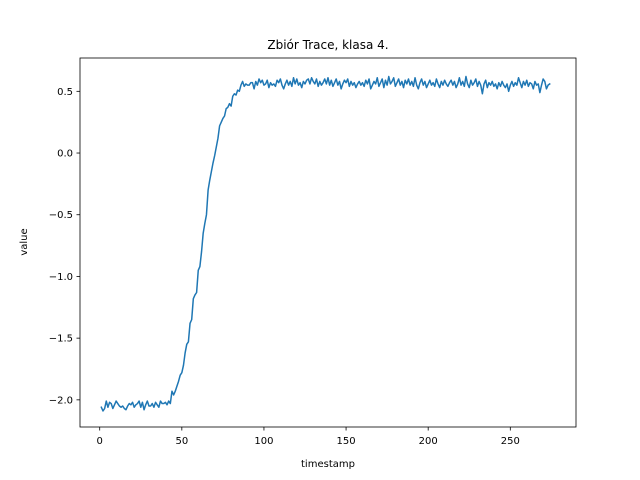  Describe the element at coordinates (428, 441) in the screenshot. I see `x-tick-label: 200` at that location.